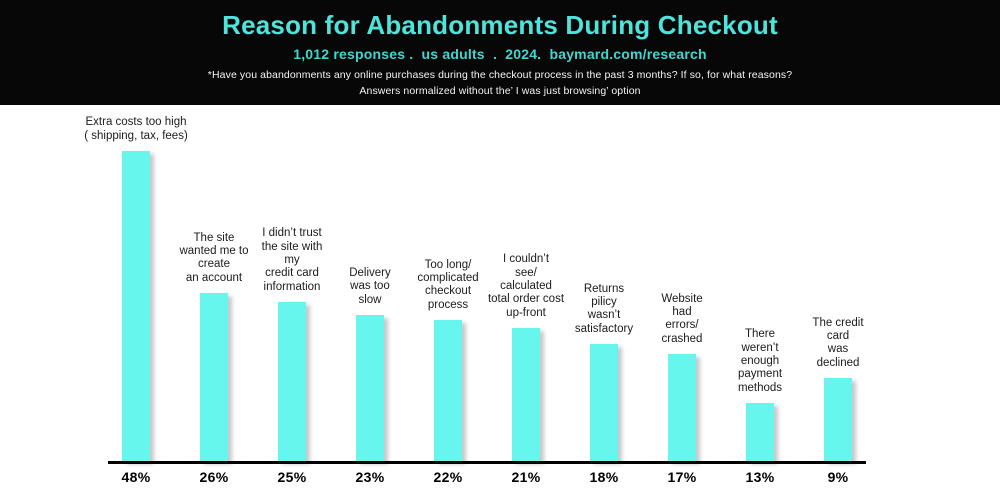  Describe the element at coordinates (214, 257) in the screenshot. I see `bar-label: The site wanted me to create an account` at that location.